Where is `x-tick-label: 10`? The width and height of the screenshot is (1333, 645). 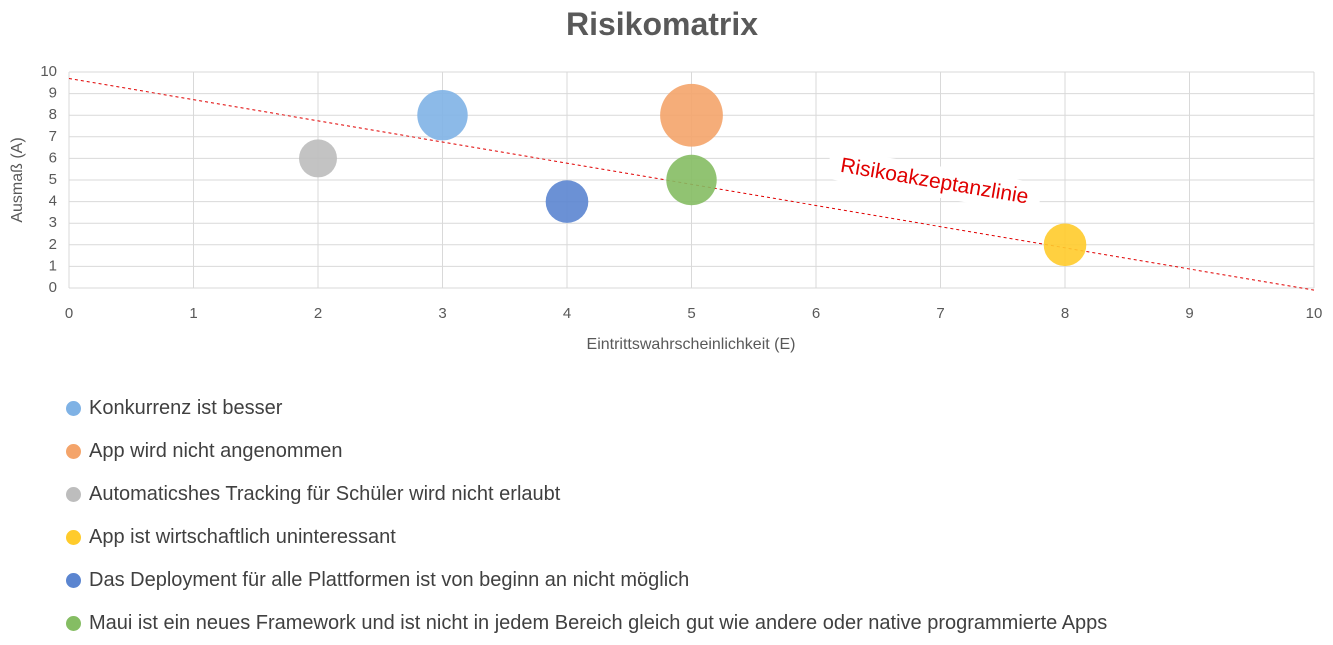 x-tick-label: 10 is located at coordinates (1314, 313).